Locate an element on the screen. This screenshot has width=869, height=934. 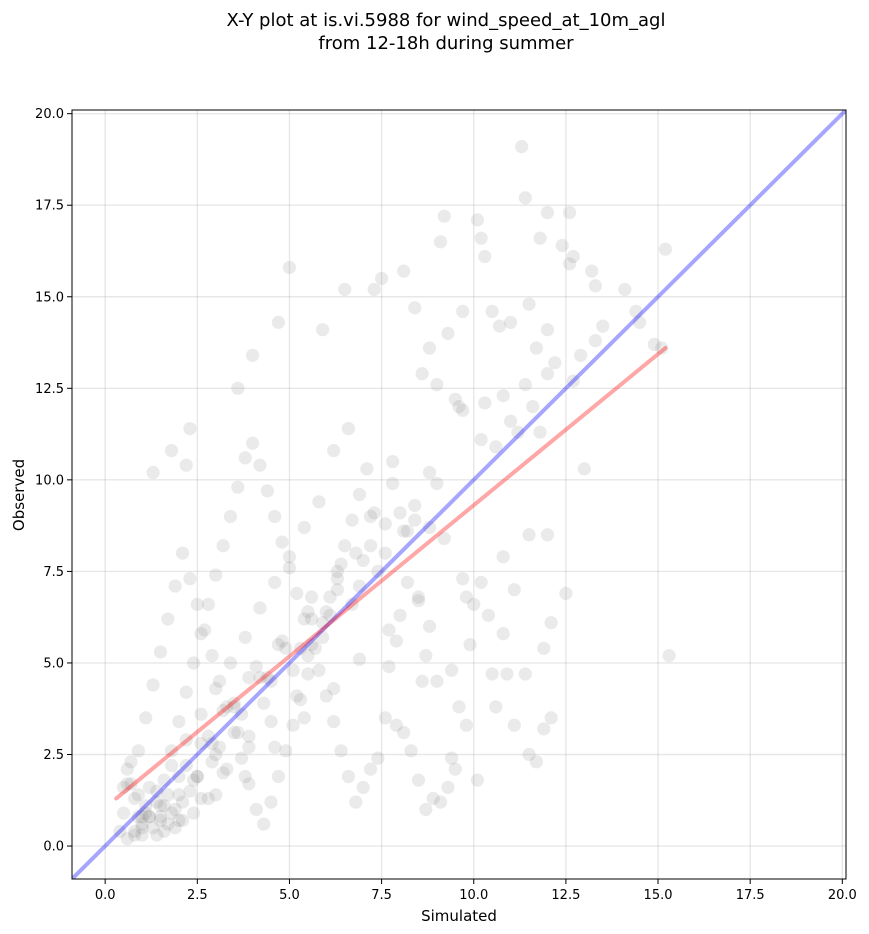
x-tick-label: 5.0 is located at coordinates (289, 895).